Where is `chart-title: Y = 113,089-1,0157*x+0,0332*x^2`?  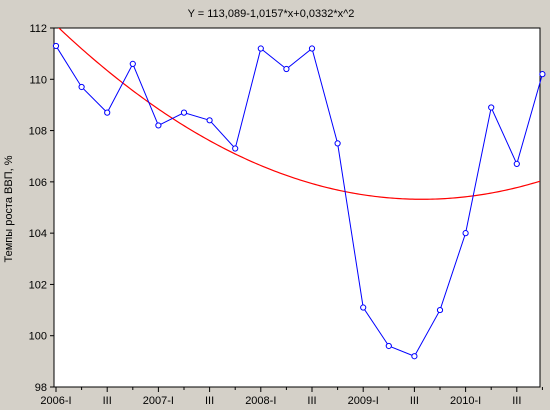 chart-title: Y = 113,089-1,0157*x+0,0332*x^2 is located at coordinates (271, 14).